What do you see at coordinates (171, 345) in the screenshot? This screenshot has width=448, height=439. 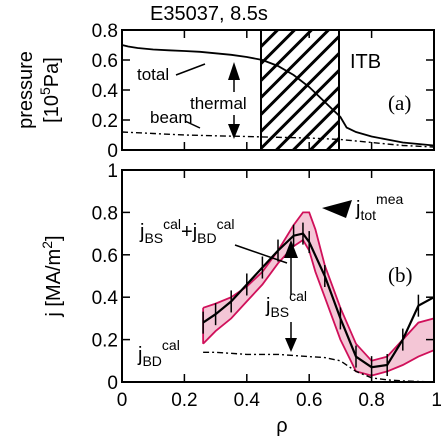 I see `bd-sup: cal` at bounding box center [171, 345].